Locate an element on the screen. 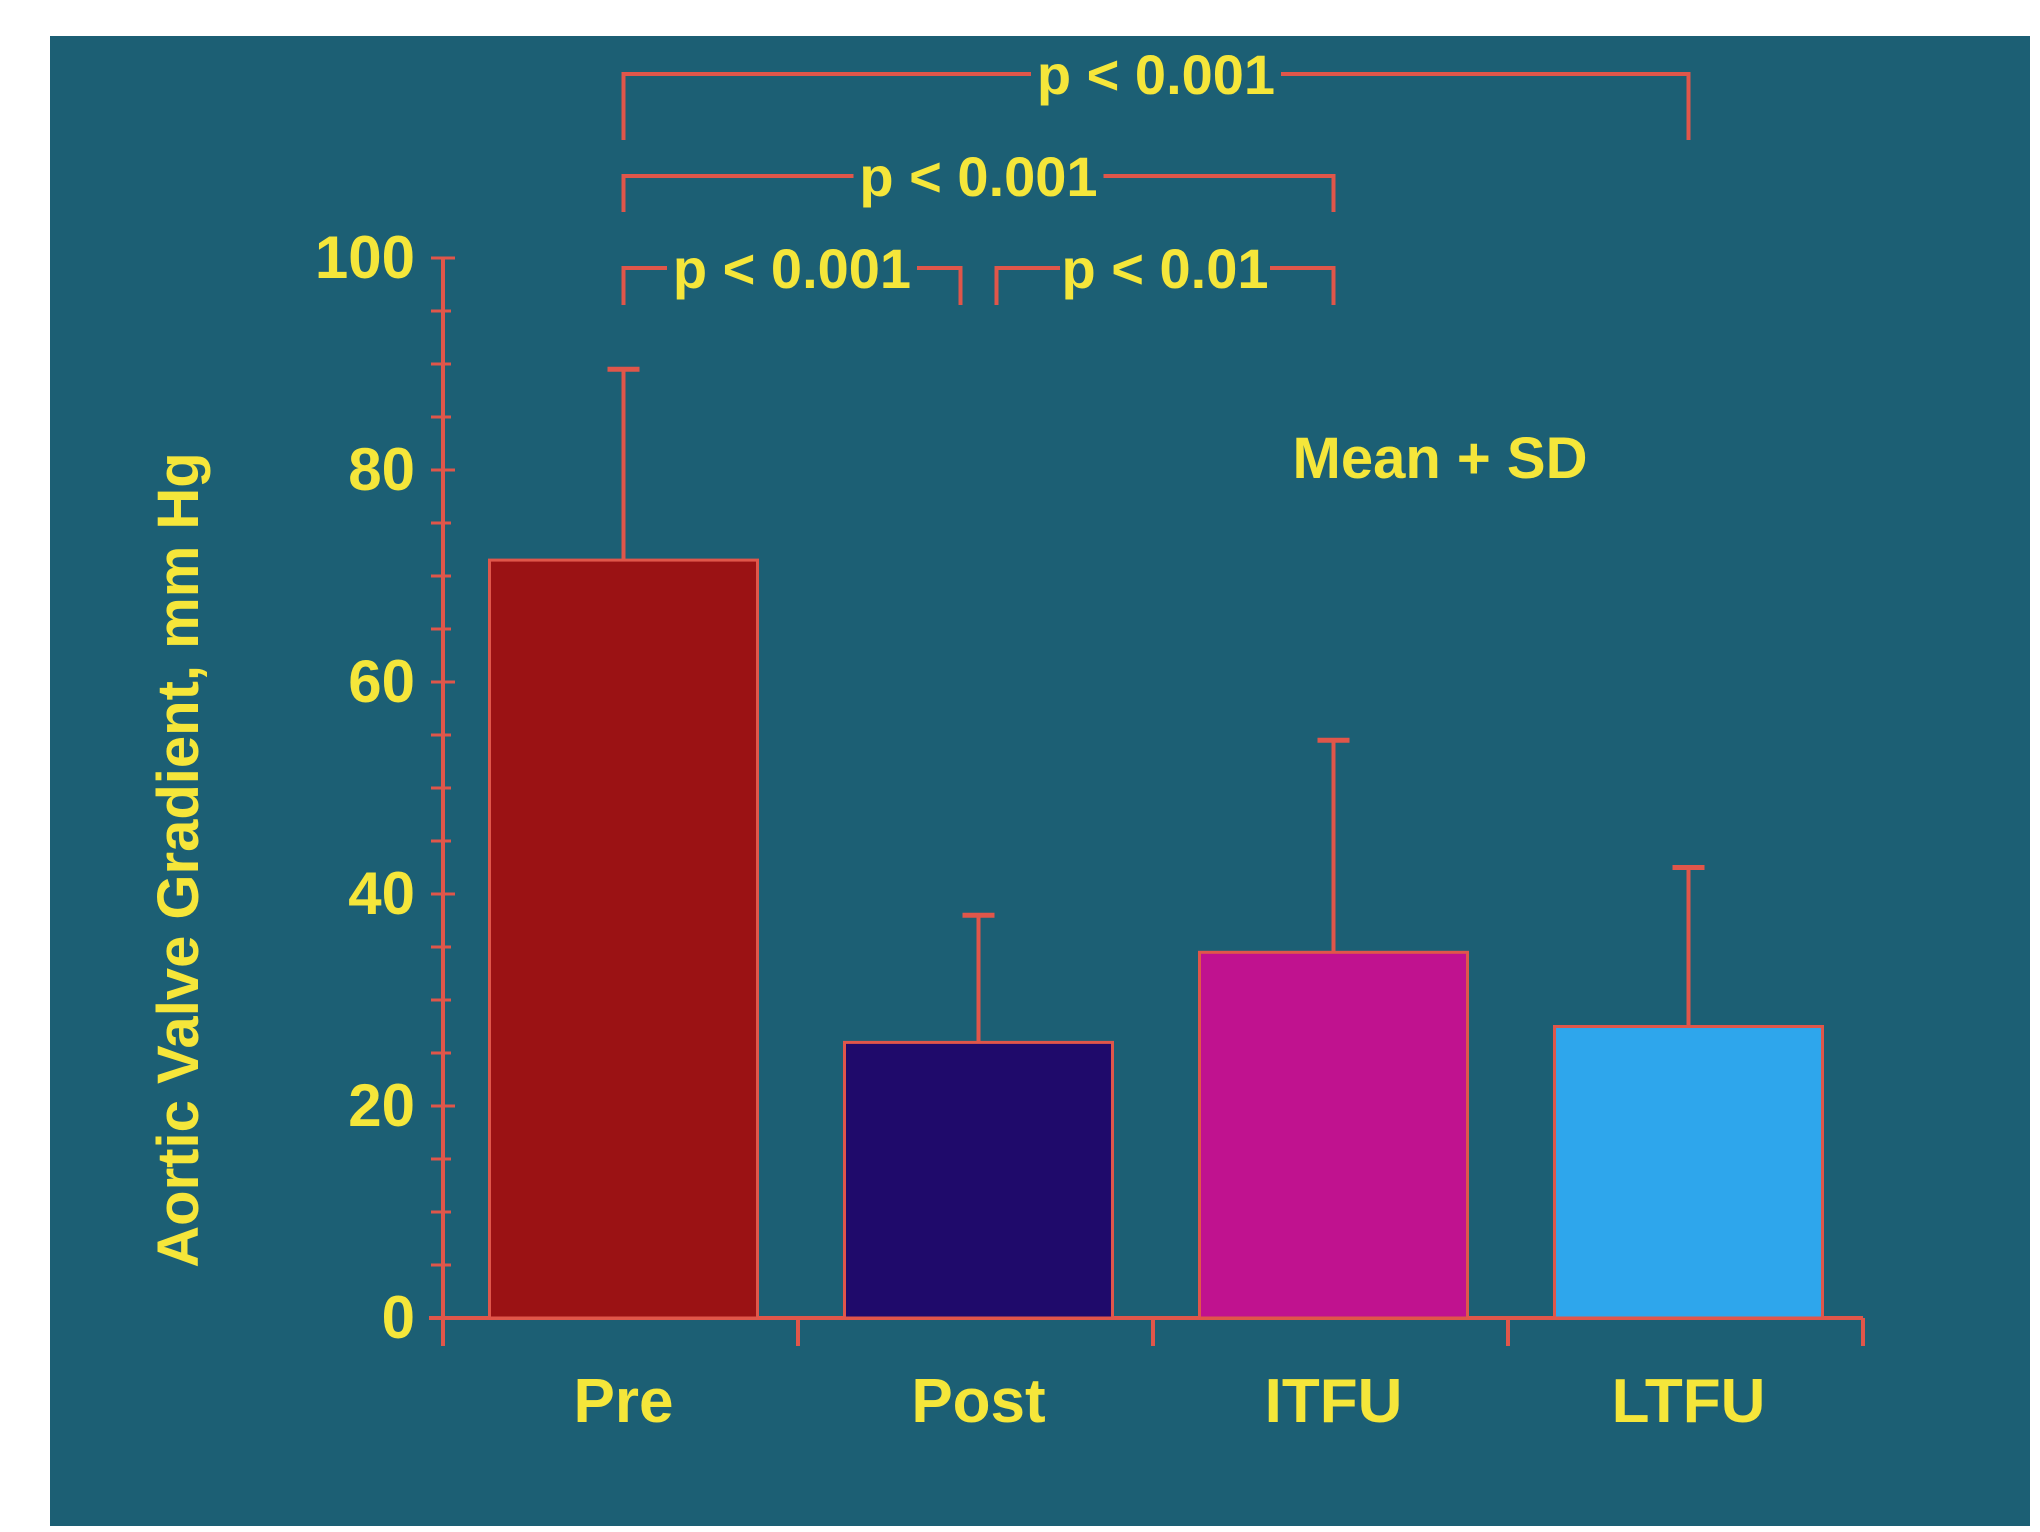 Image resolution: width=2040 pixels, height=1532 pixels. y-tick-label: 0 is located at coordinates (398, 1317).